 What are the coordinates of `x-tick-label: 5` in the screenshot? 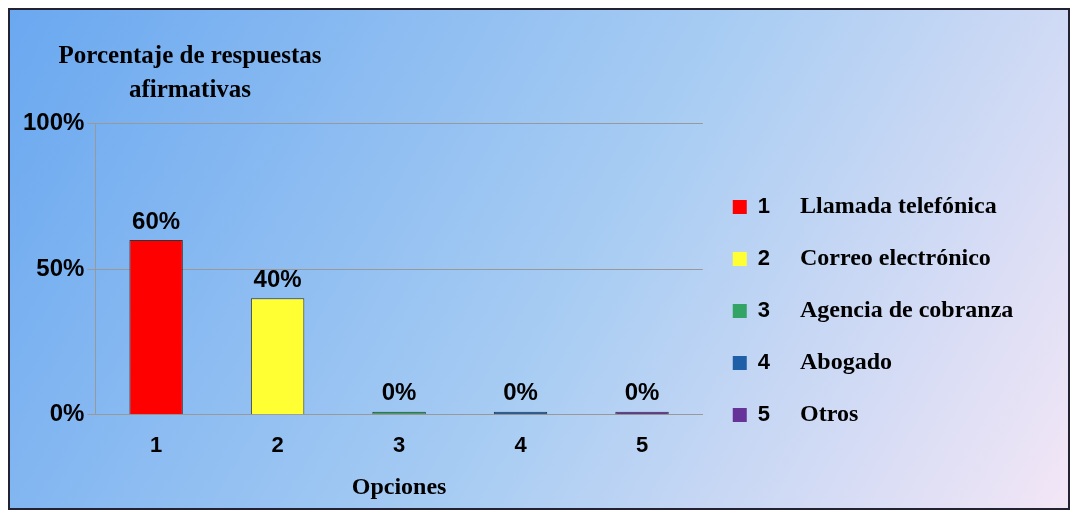 It's located at (642, 445).